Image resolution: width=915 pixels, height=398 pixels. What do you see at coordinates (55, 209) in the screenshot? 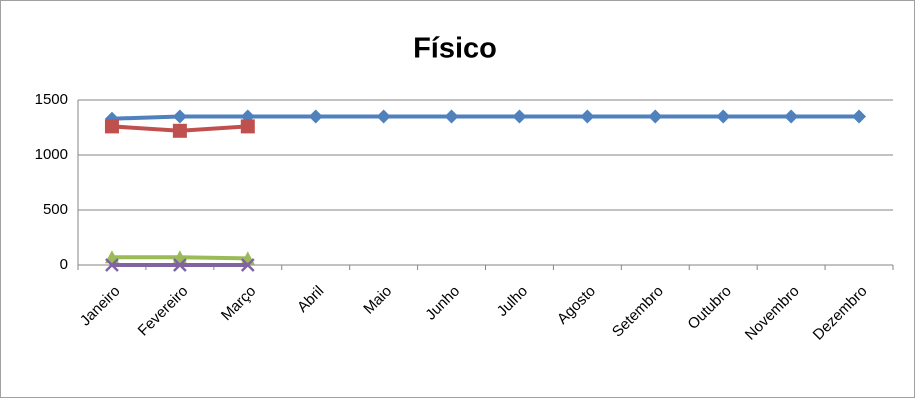
I see `y-tick-label: 500` at bounding box center [55, 209].